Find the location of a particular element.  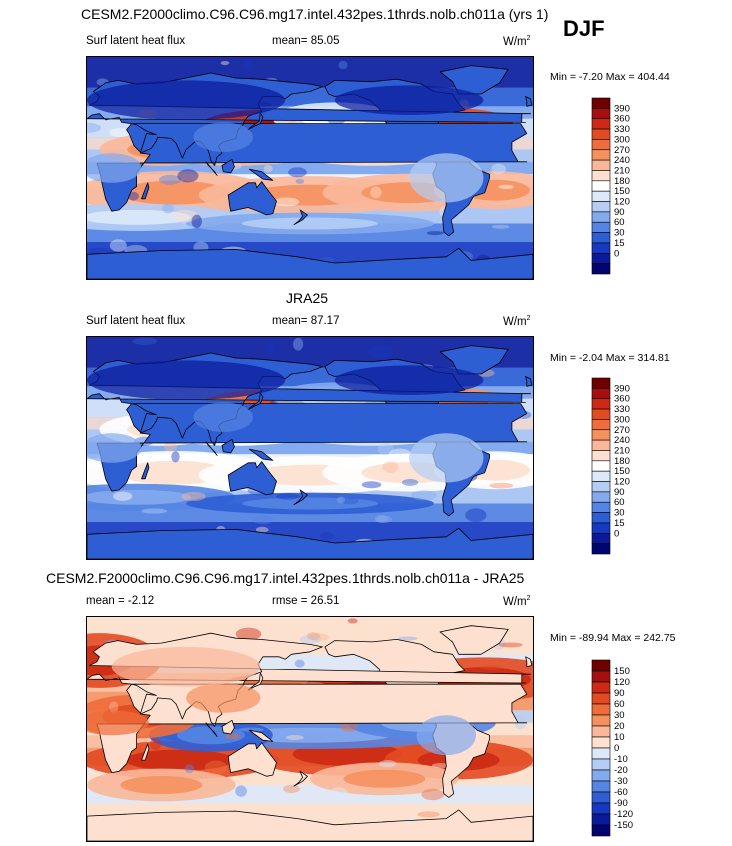

panel1-units: W/m2 is located at coordinates (517, 41).